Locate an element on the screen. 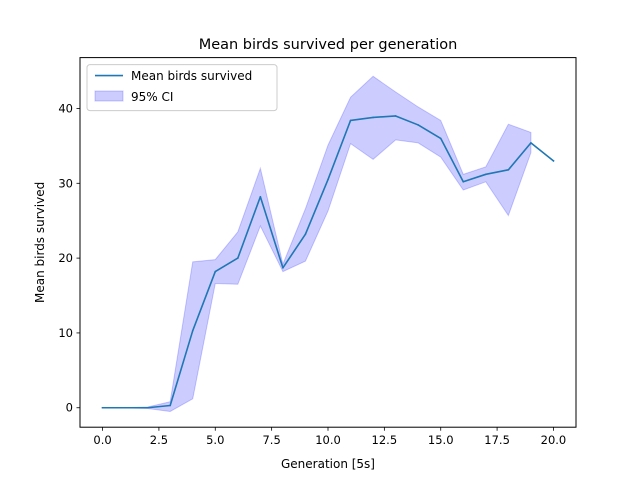 The height and width of the screenshot is (485, 640). y-axis-label: Mean birds survived is located at coordinates (40, 242).